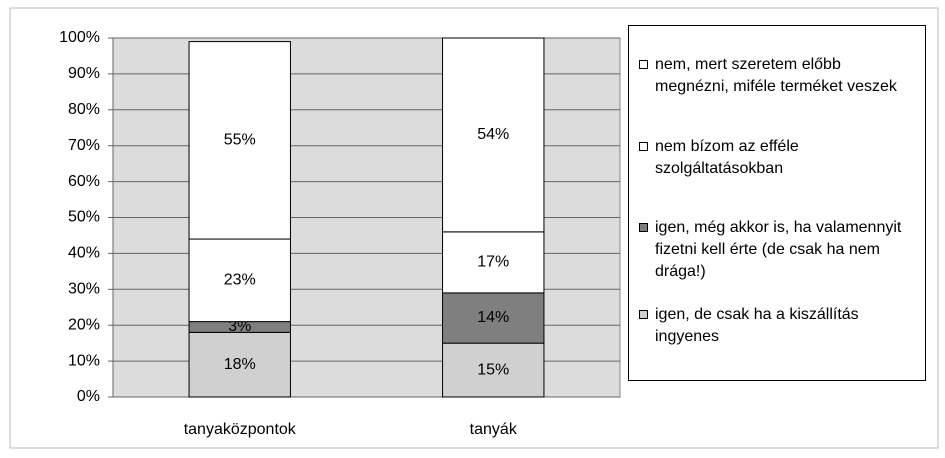  What do you see at coordinates (84, 360) in the screenshot?
I see `y-tick-label: 10%` at bounding box center [84, 360].